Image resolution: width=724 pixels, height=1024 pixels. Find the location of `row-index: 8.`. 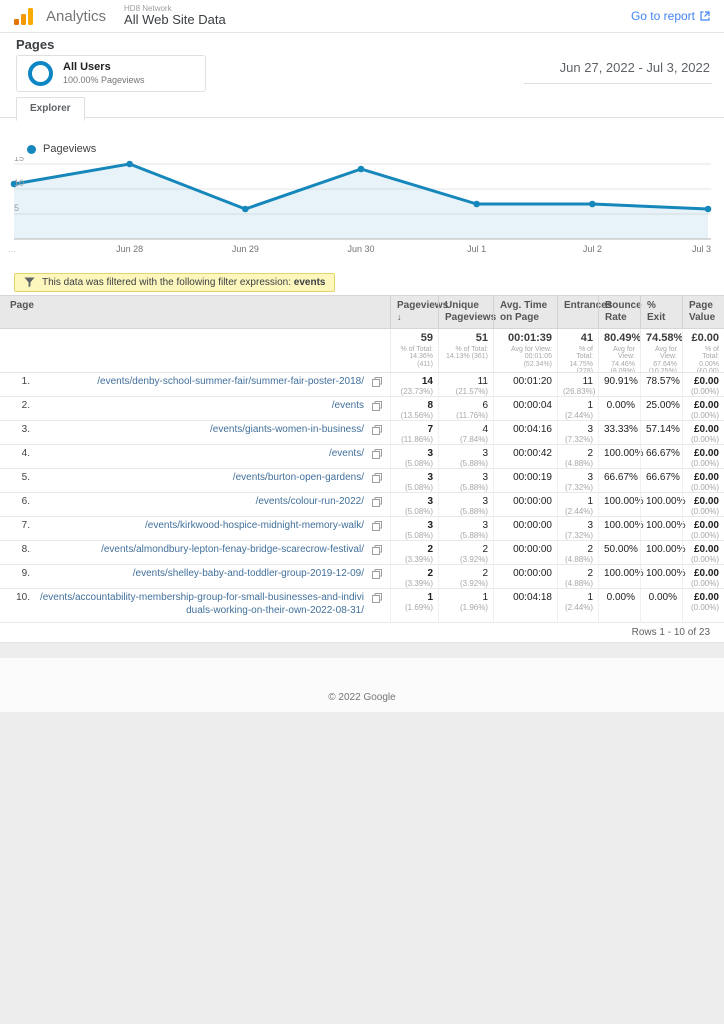

row-index: 8. is located at coordinates (25, 549).